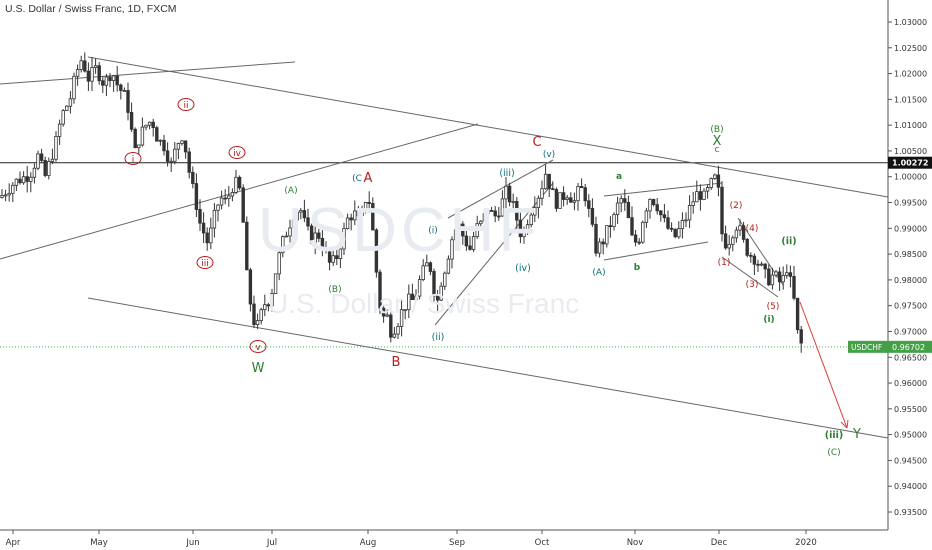 This screenshot has width=932, height=550. Describe the element at coordinates (910, 125) in the screenshot. I see `y-tick-label: 1.01000` at that location.